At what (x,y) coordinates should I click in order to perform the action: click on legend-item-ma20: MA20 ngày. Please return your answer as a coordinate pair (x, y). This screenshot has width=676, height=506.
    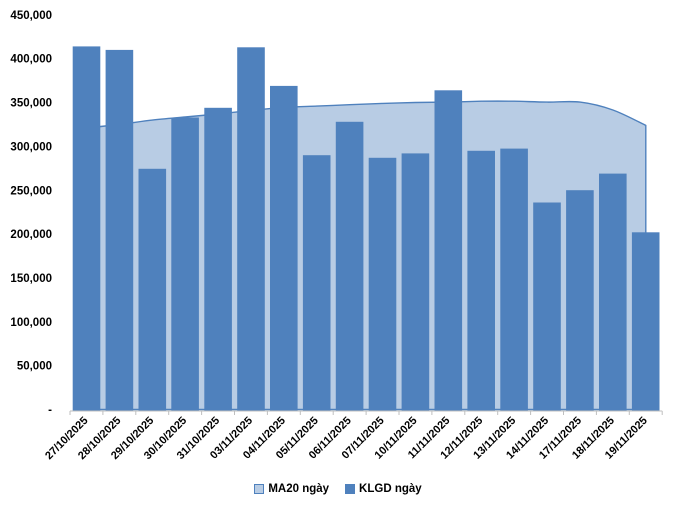
    Looking at the image, I should click on (291, 489).